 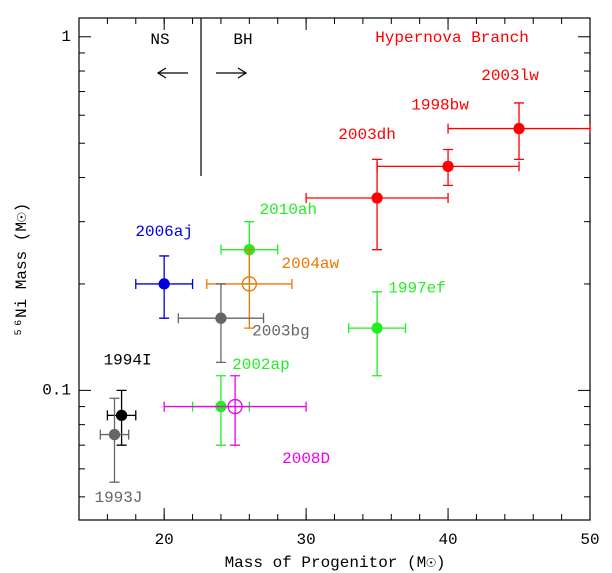 What do you see at coordinates (510, 76) in the screenshot?
I see `point-label: 2003lw` at bounding box center [510, 76].